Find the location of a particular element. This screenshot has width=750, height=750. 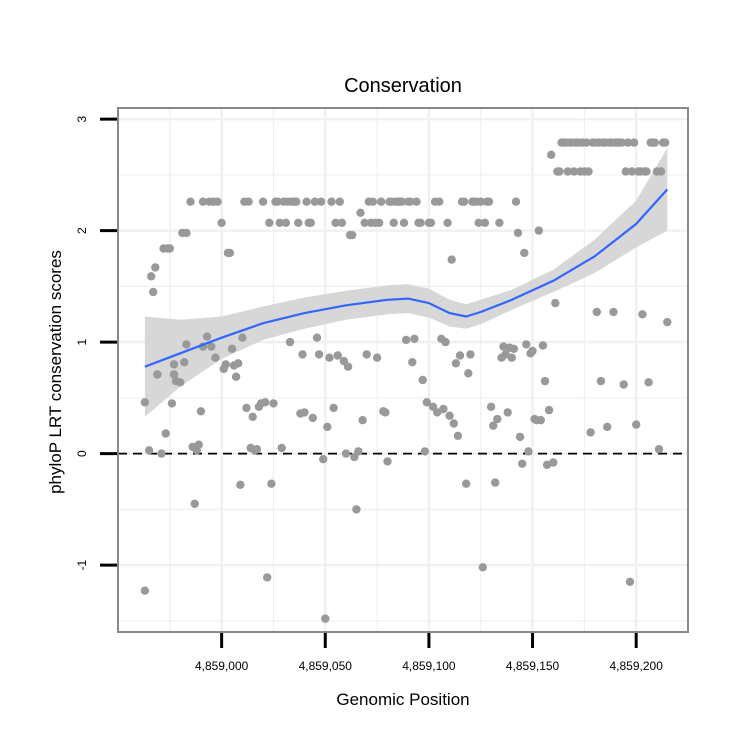

y-tick-label: -1 is located at coordinates (82, 564).